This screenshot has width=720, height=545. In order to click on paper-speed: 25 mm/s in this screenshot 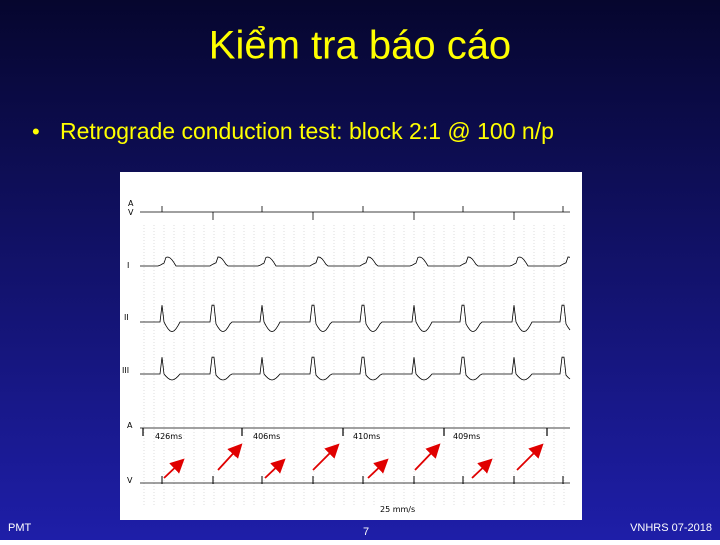, I will do `click(397, 509)`.